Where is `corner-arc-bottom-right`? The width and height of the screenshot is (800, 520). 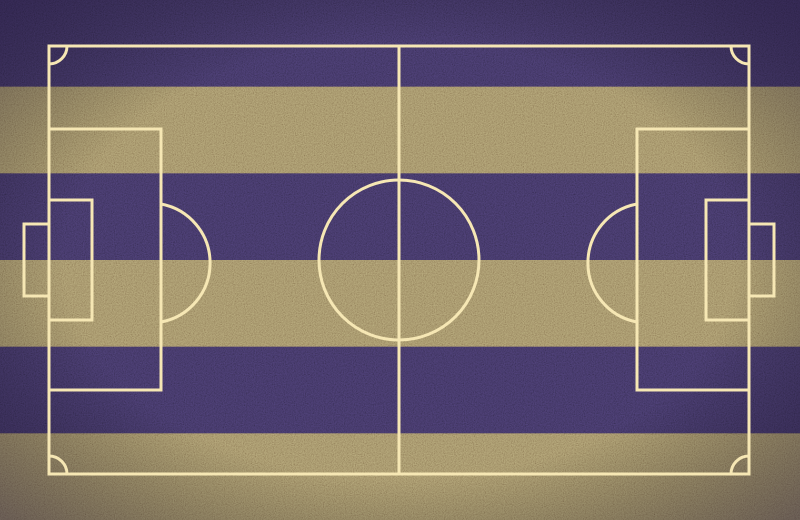
corner-arc-bottom-right is located at coordinates (739, 464).